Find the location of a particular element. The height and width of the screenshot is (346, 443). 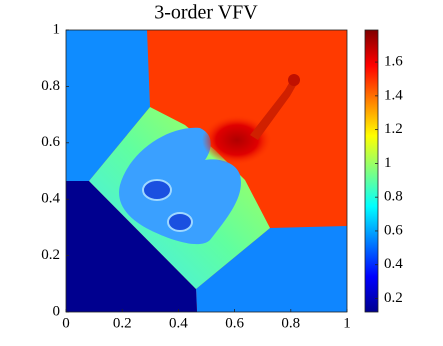

y-tick-label: 0.2 is located at coordinates (50, 255).